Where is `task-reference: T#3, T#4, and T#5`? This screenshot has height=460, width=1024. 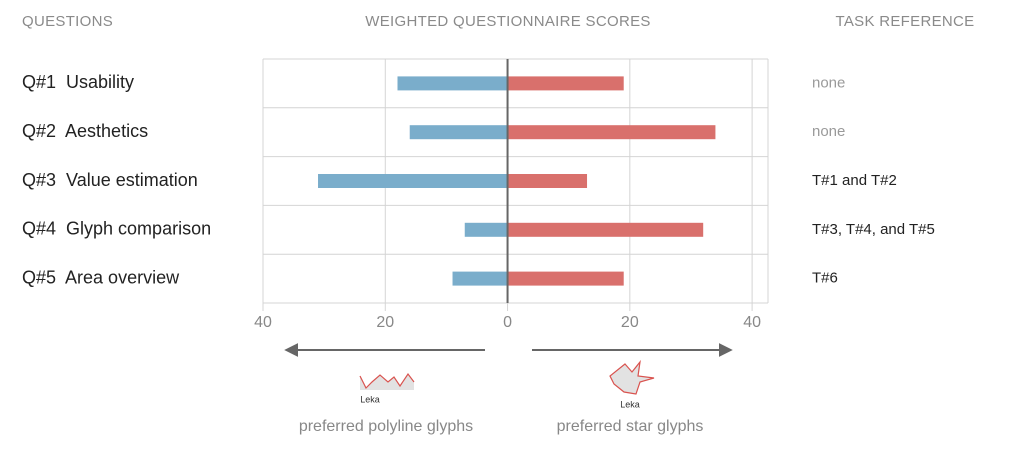
task-reference: T#3, T#4, and T#5 is located at coordinates (873, 229).